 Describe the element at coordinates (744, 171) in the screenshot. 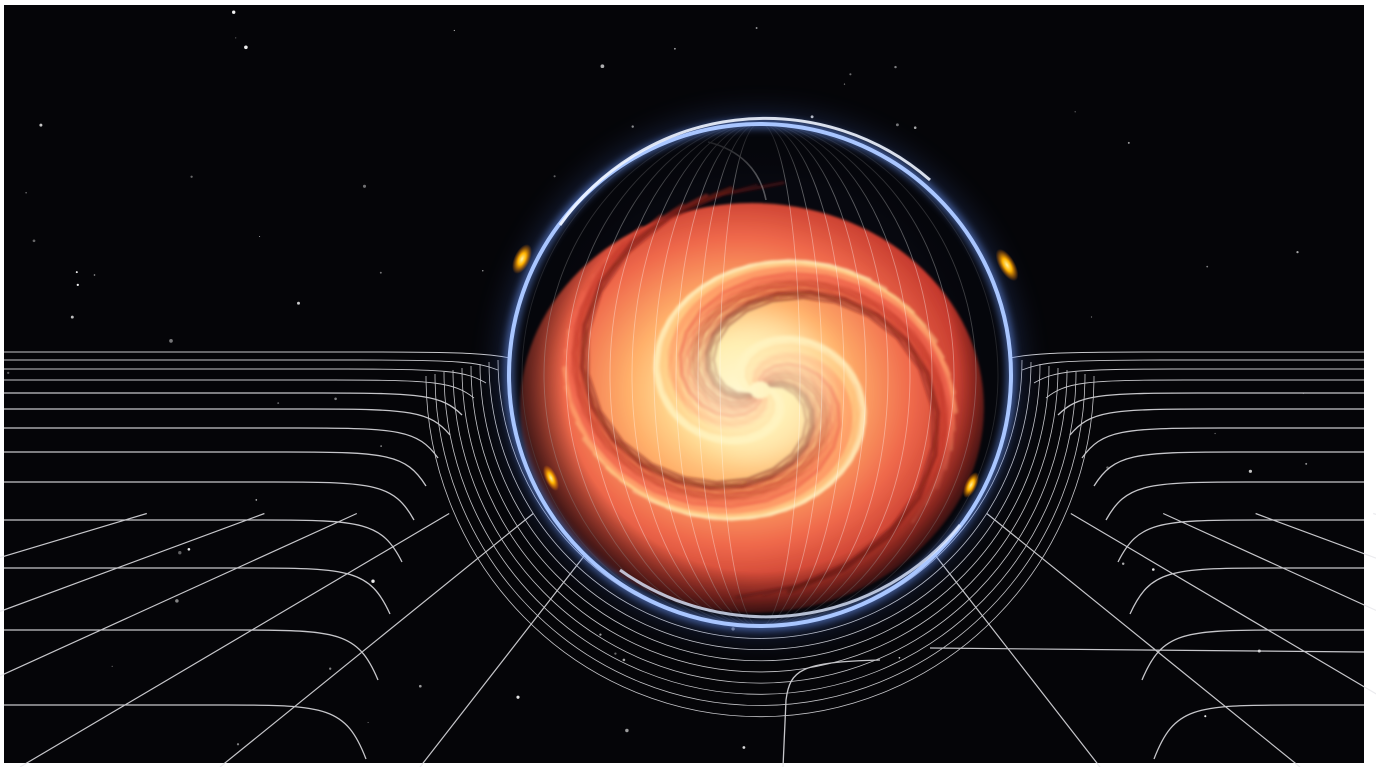

I see `ring-highlight` at that location.